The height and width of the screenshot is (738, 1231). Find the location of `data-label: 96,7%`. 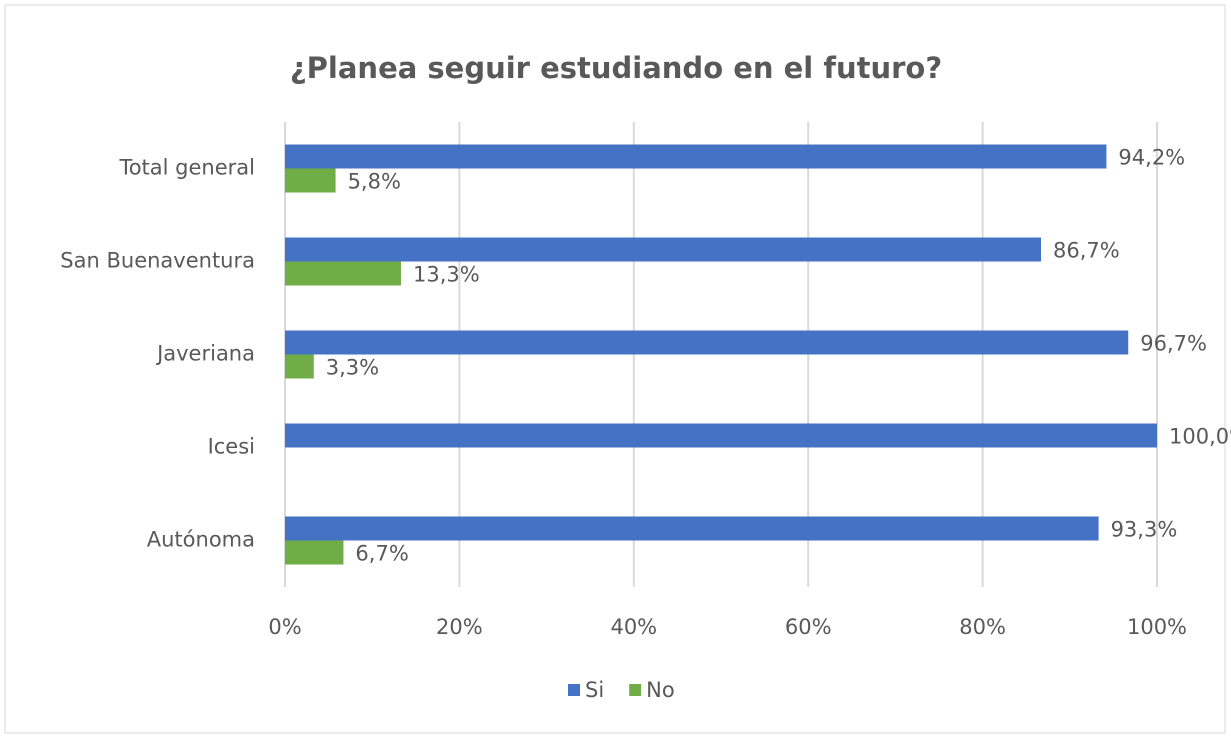

data-label: 96,7% is located at coordinates (1173, 344).